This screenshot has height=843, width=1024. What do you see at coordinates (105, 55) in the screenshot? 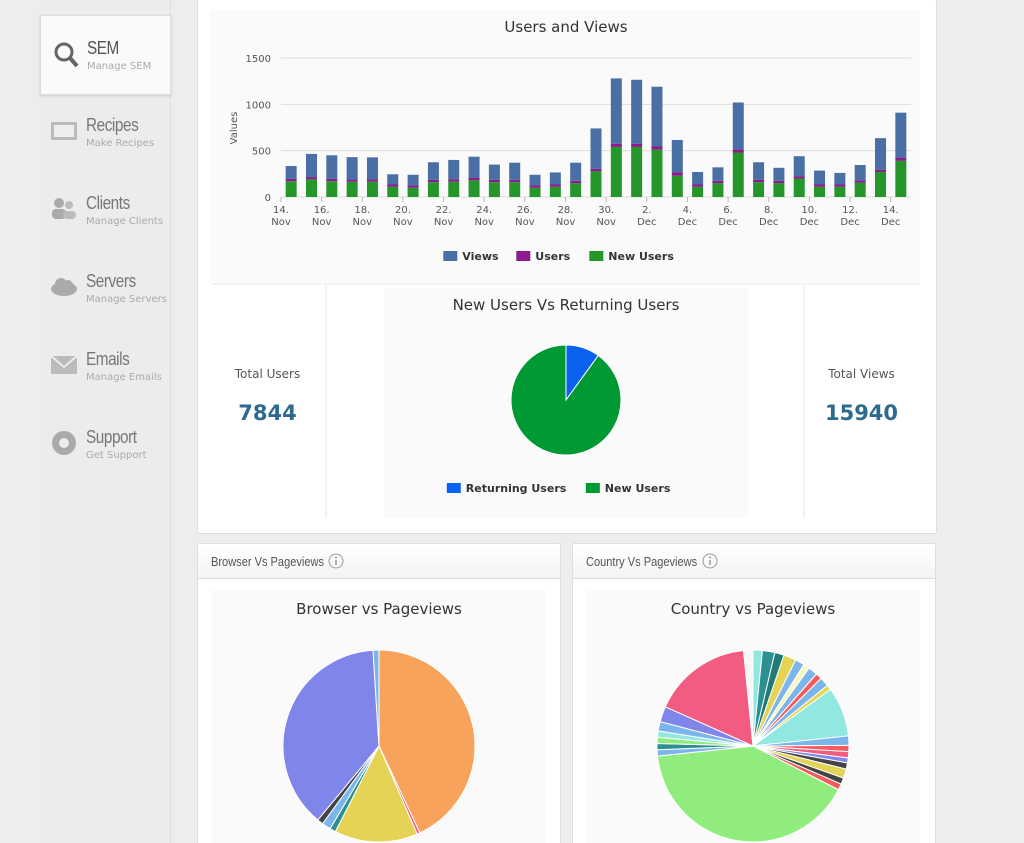
I see `nav-item: SEM Manage SEM` at bounding box center [105, 55].